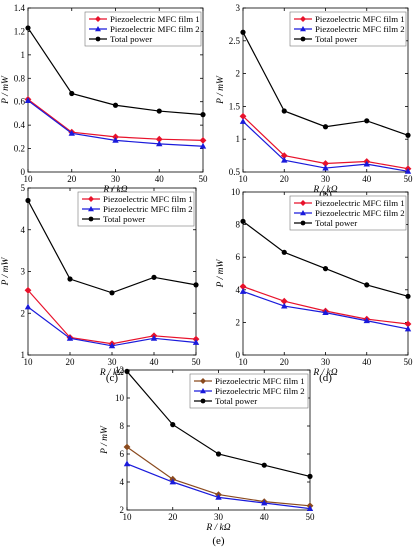  Describe the element at coordinates (235, 41) in the screenshot. I see `y-tick-label: 2.5` at that location.